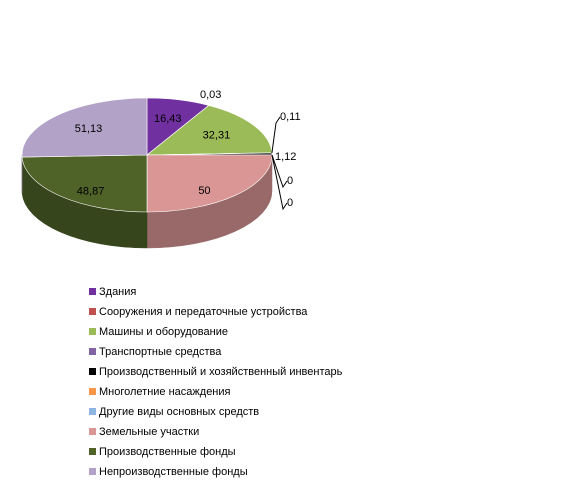  What do you see at coordinates (179, 412) in the screenshot?
I see `legend-label: Другие виды основных средств` at bounding box center [179, 412].